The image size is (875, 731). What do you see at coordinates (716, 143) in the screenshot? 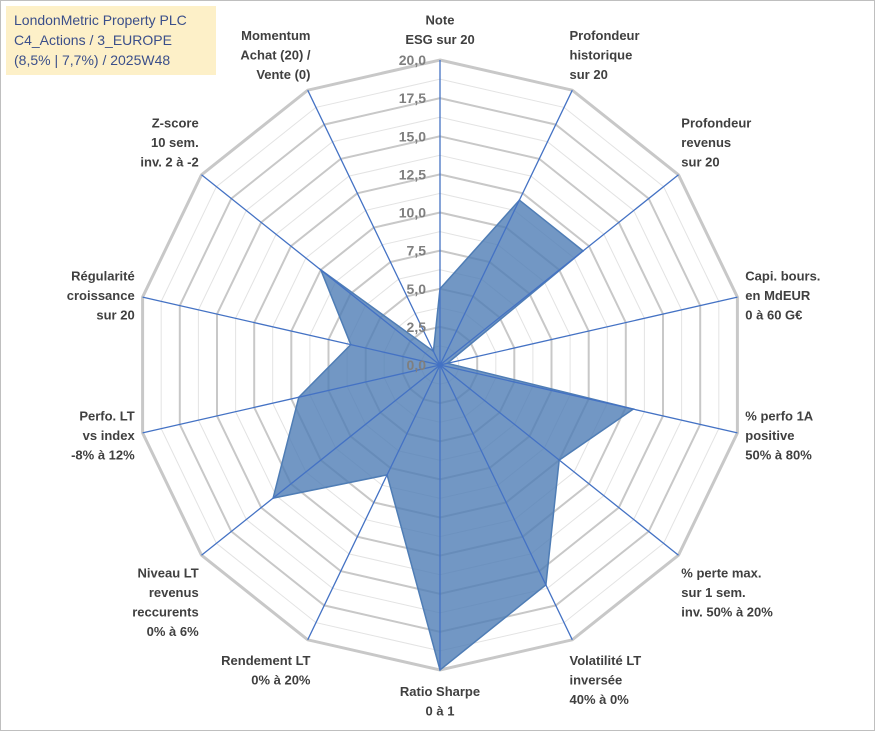
I see `axis-label: Profondeur revenus sur 20` at bounding box center [716, 143].